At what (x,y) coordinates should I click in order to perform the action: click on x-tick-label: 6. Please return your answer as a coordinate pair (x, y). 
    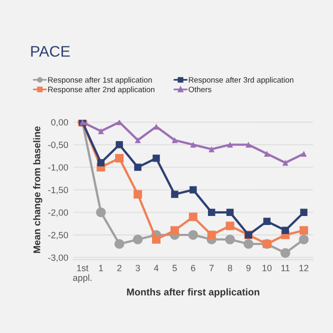
    Looking at the image, I should click on (193, 268).